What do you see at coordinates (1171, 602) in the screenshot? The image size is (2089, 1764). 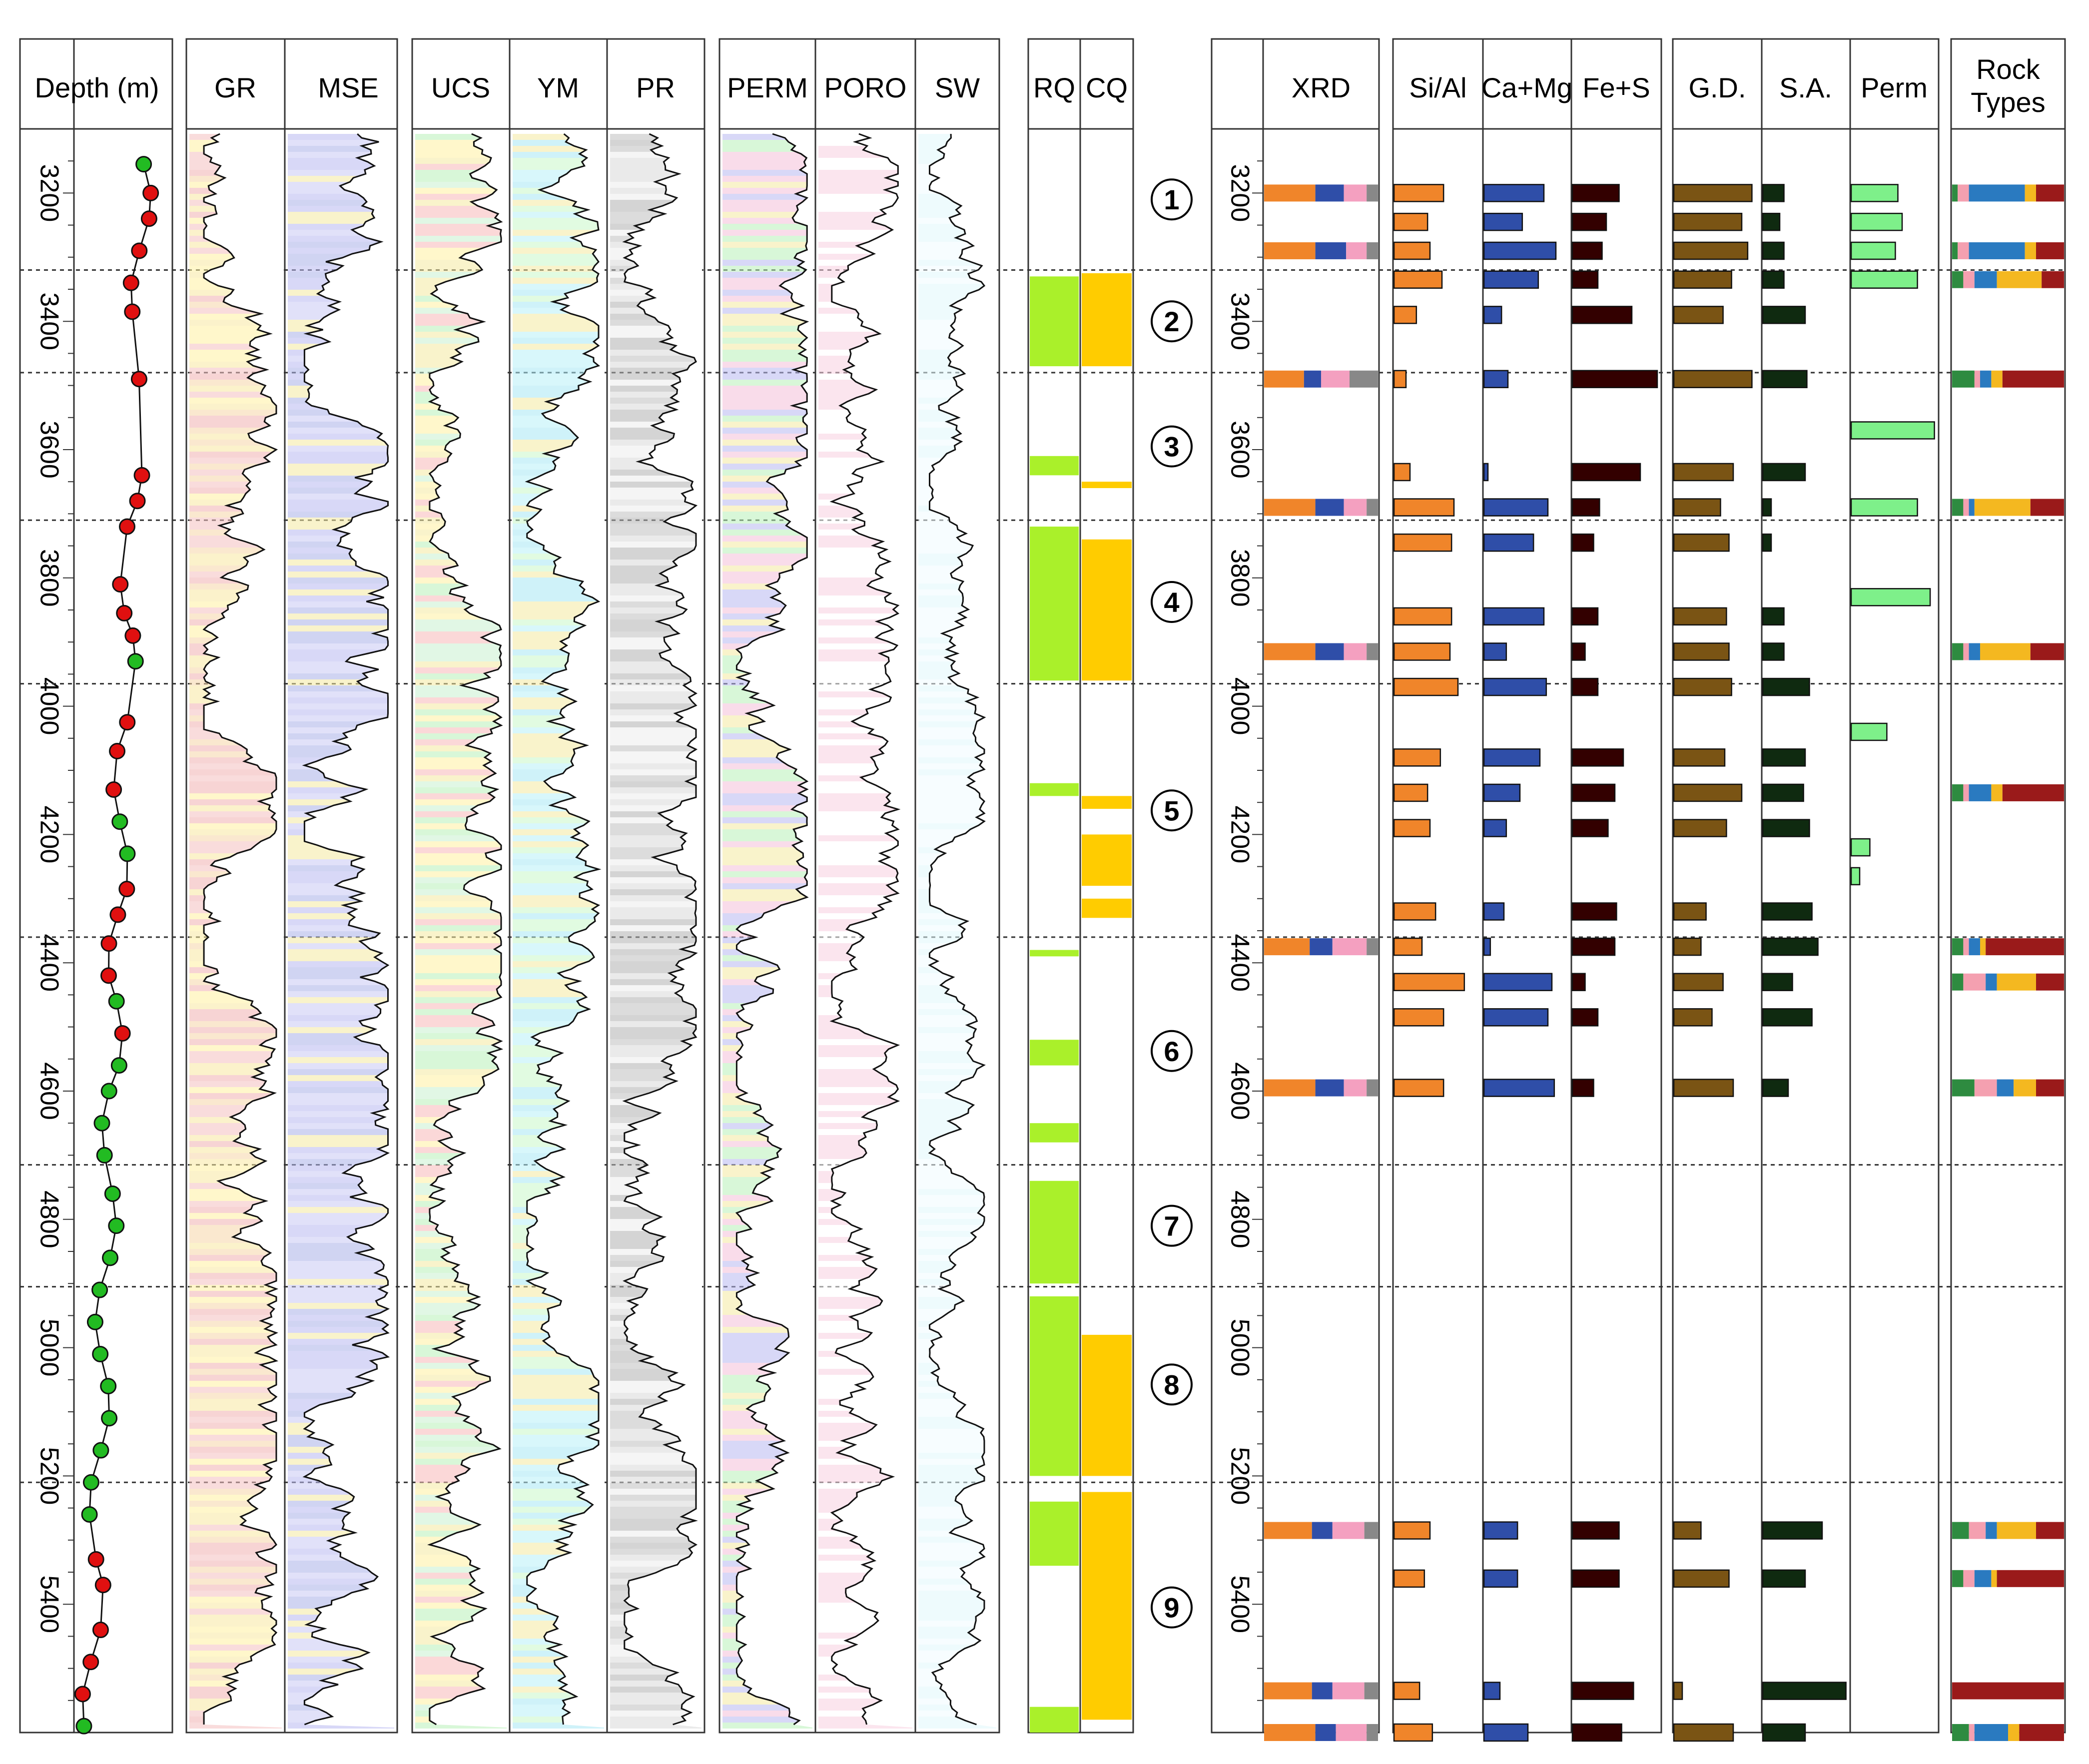 I see `zone-label-4: 4` at bounding box center [1171, 602].